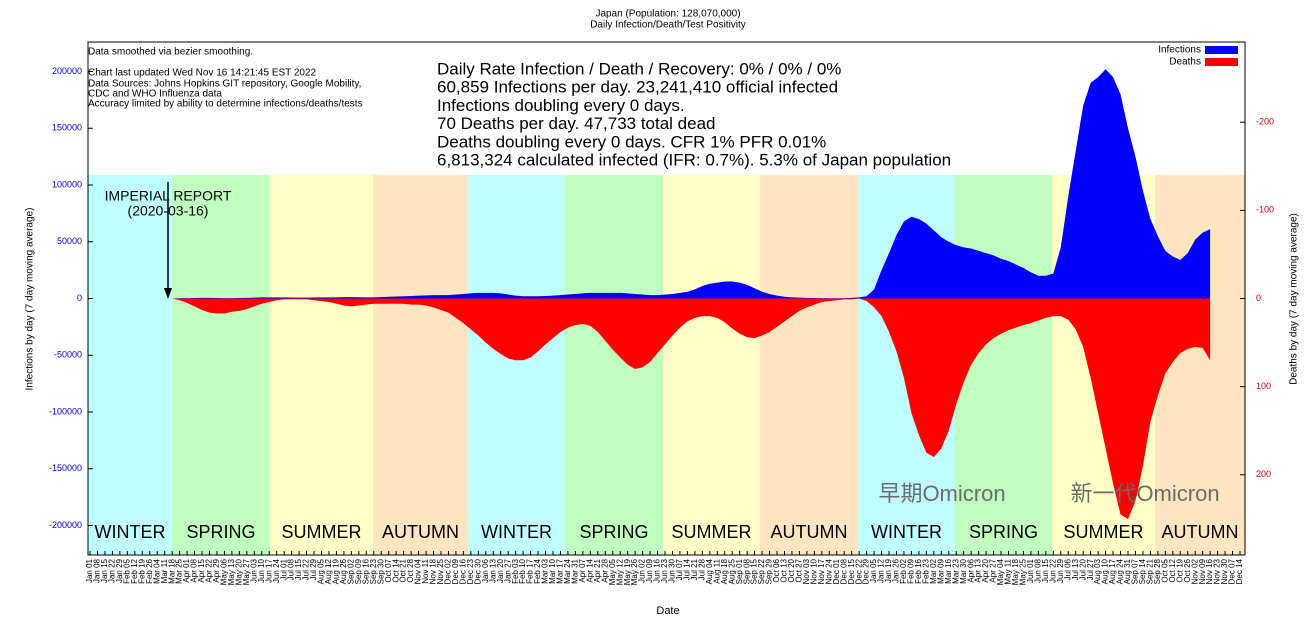 The height and width of the screenshot is (624, 1313). Describe the element at coordinates (1263, 386) in the screenshot. I see `y2-tick-label: 100` at that location.